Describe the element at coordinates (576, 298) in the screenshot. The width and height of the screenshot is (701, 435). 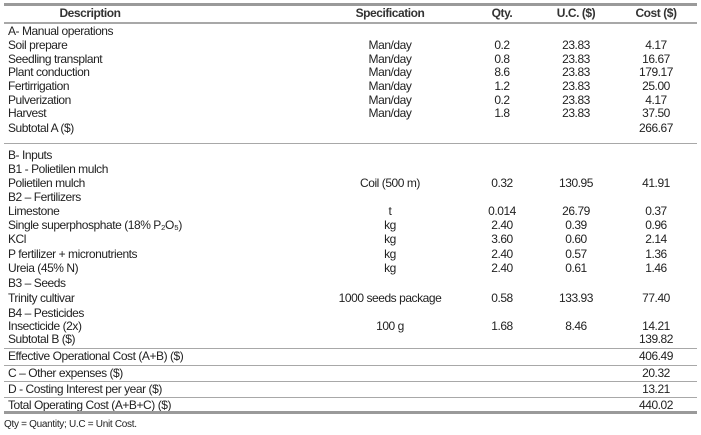
I see `row-unit-cost: 133.93` at that location.